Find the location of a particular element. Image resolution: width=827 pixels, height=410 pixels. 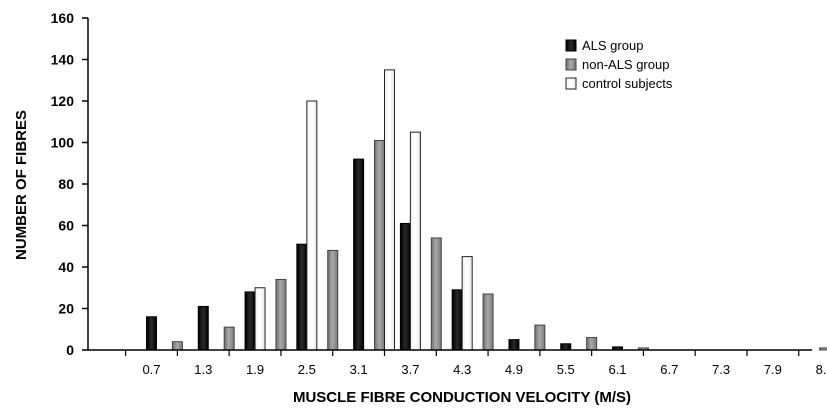

x-tick-label-3-7: 3.7 is located at coordinates (410, 369).